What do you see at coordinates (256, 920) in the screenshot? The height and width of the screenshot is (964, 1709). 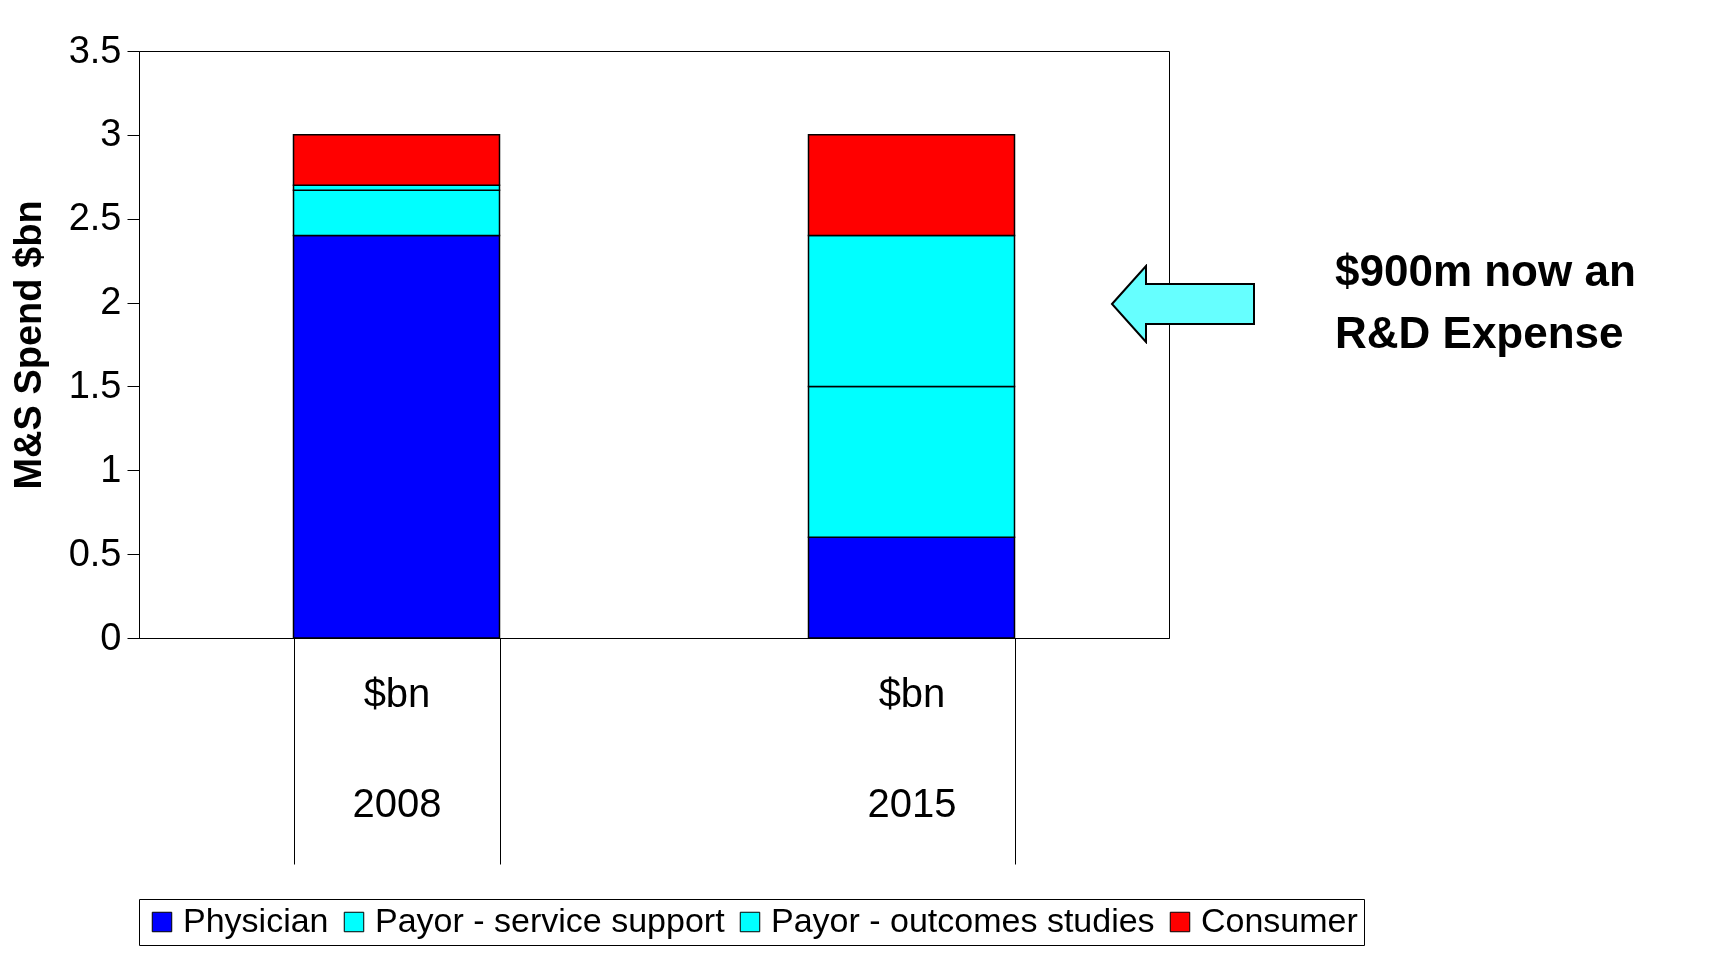 I see `legend-label: Physician` at bounding box center [256, 920].